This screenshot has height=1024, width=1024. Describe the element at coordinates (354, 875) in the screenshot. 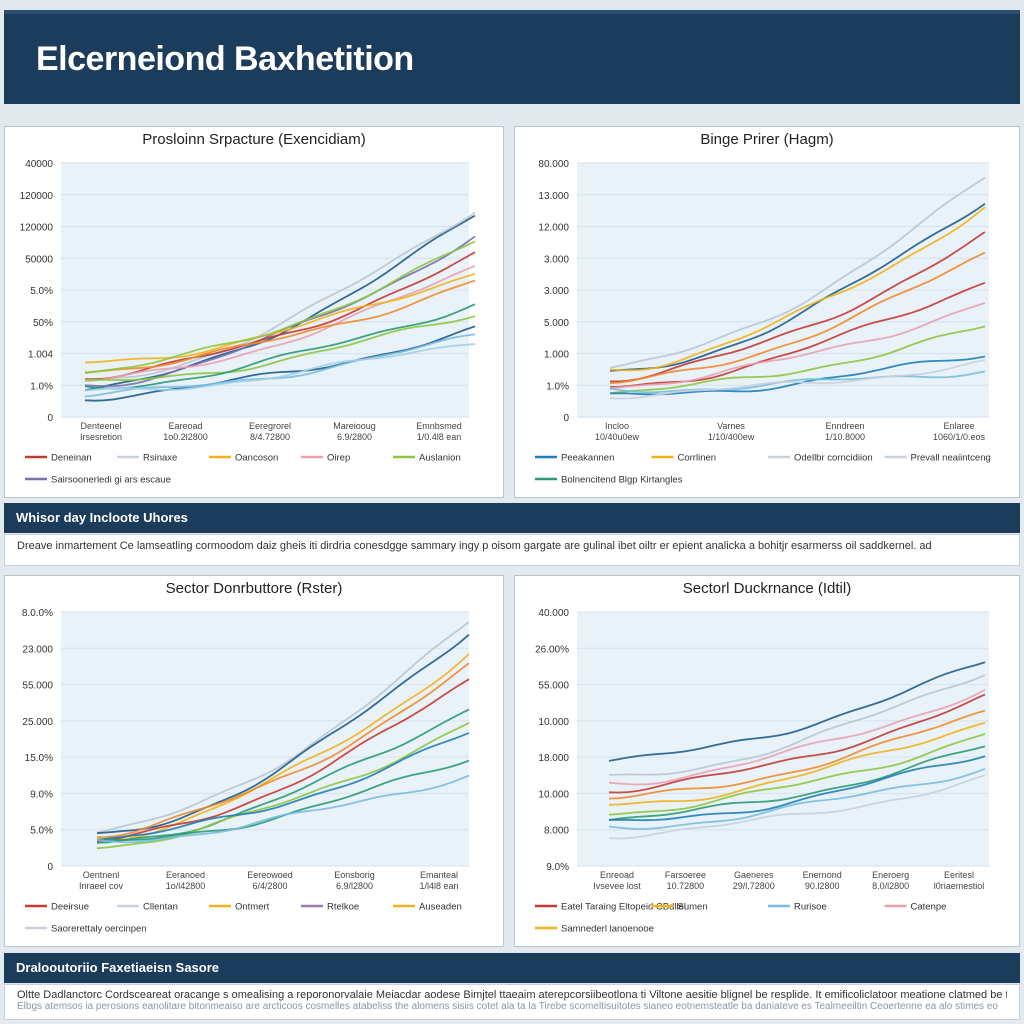

I see `x-tick-label: Eonsborig` at that location.